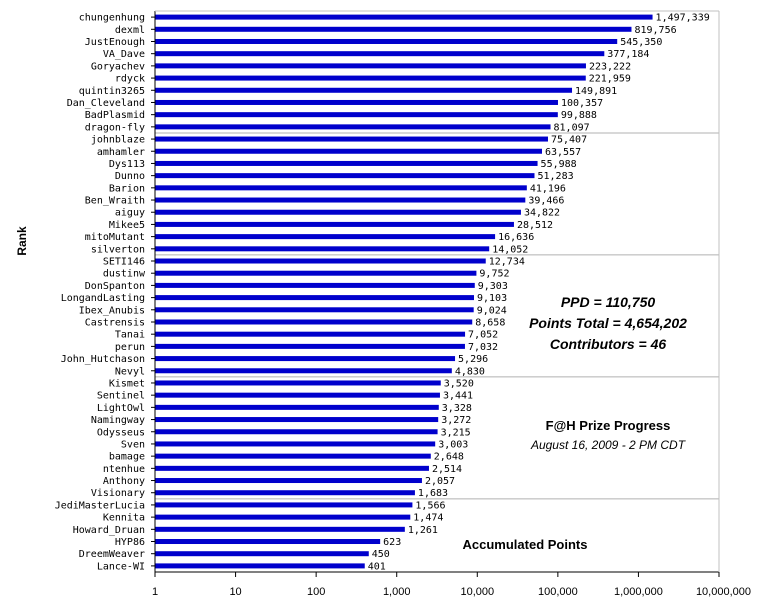 The height and width of the screenshot is (609, 762). I want to click on x-tick-label: 100,000, so click(558, 592).